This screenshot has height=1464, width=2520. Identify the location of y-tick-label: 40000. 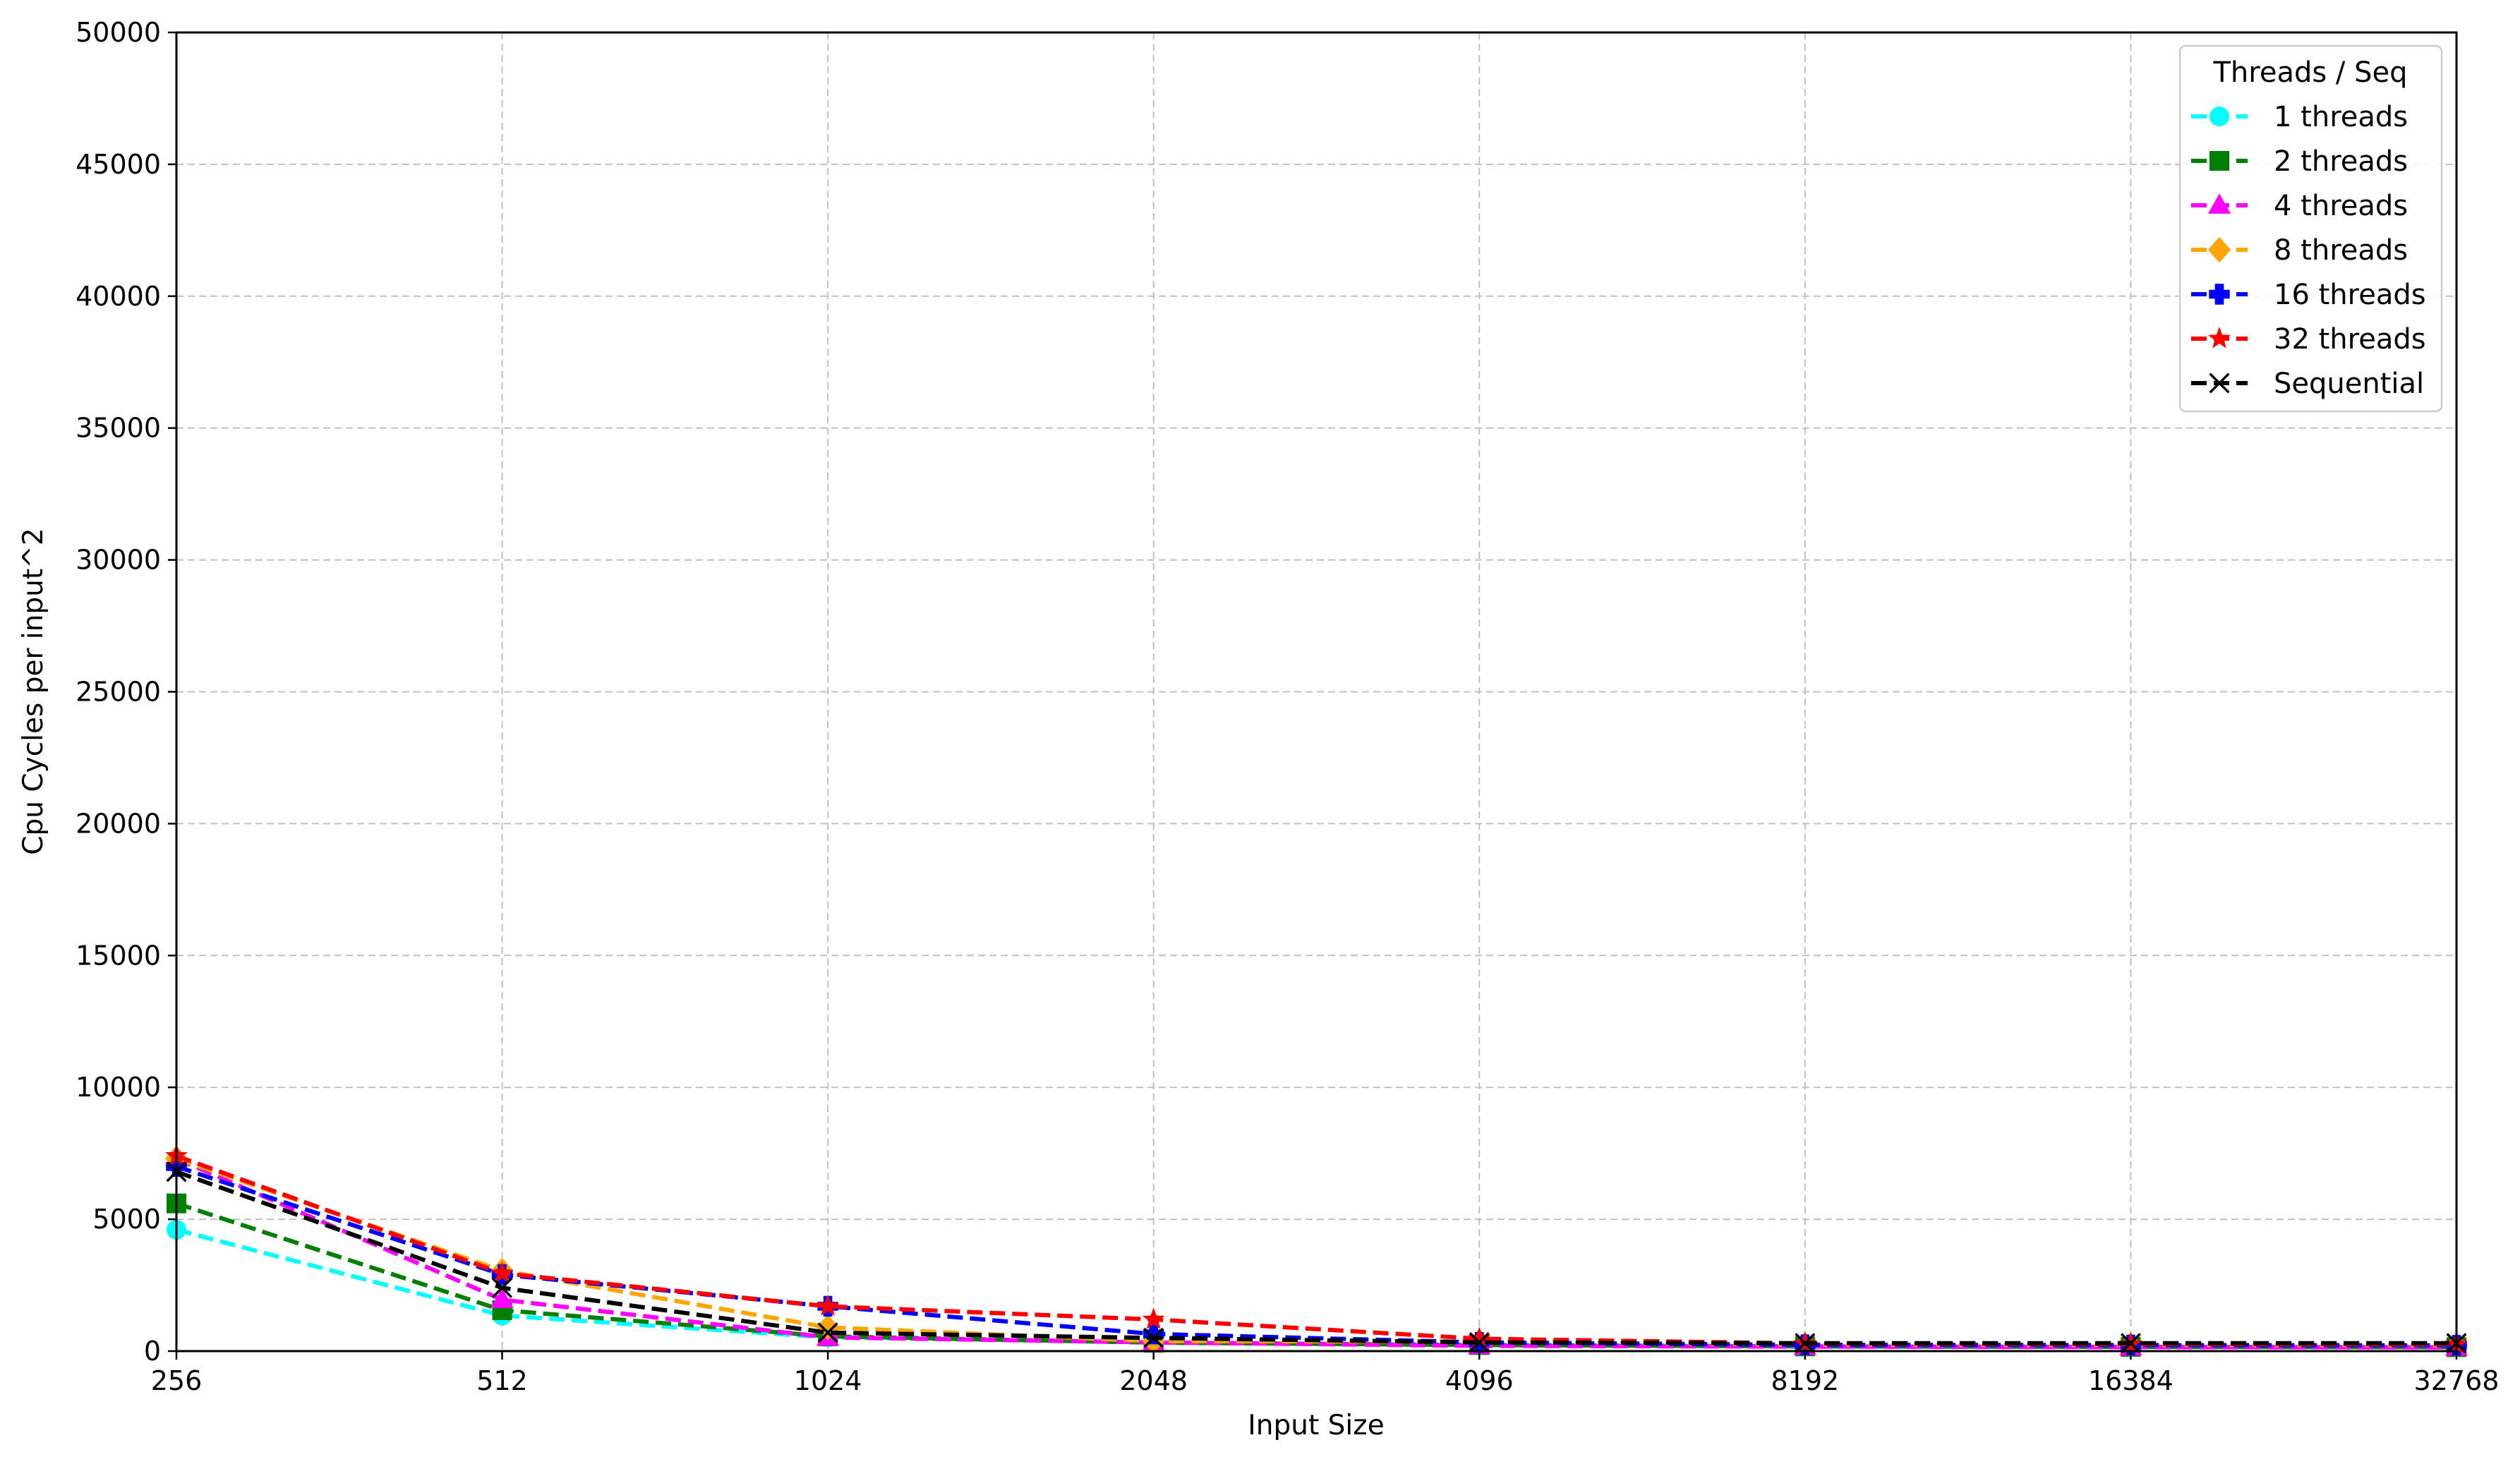
(118, 296).